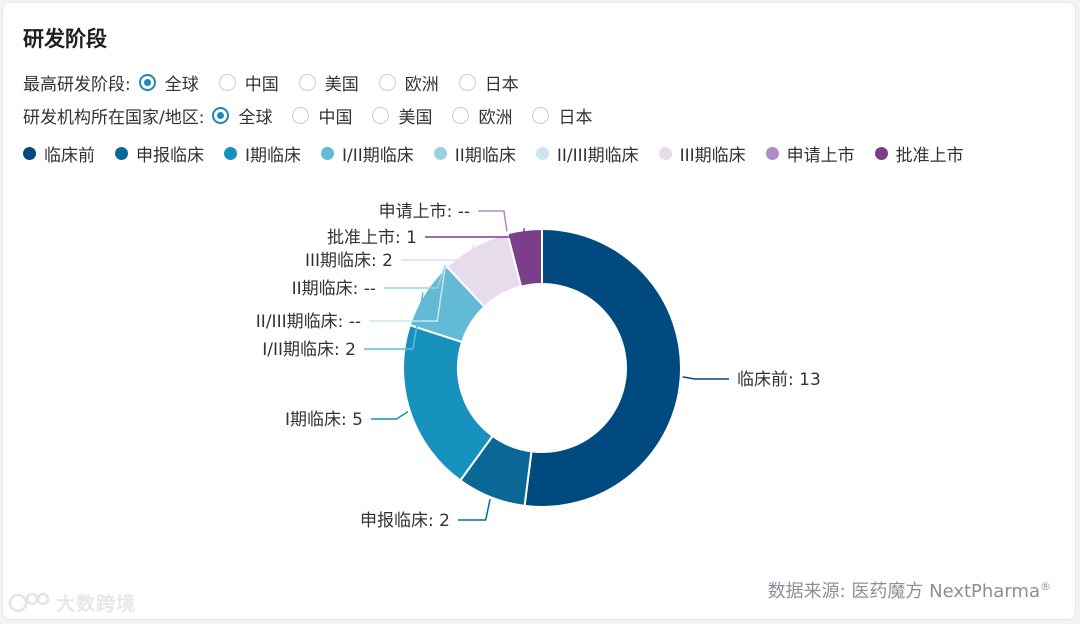 This screenshot has width=1080, height=624. I want to click on legend-item: 批准上市, so click(919, 153).